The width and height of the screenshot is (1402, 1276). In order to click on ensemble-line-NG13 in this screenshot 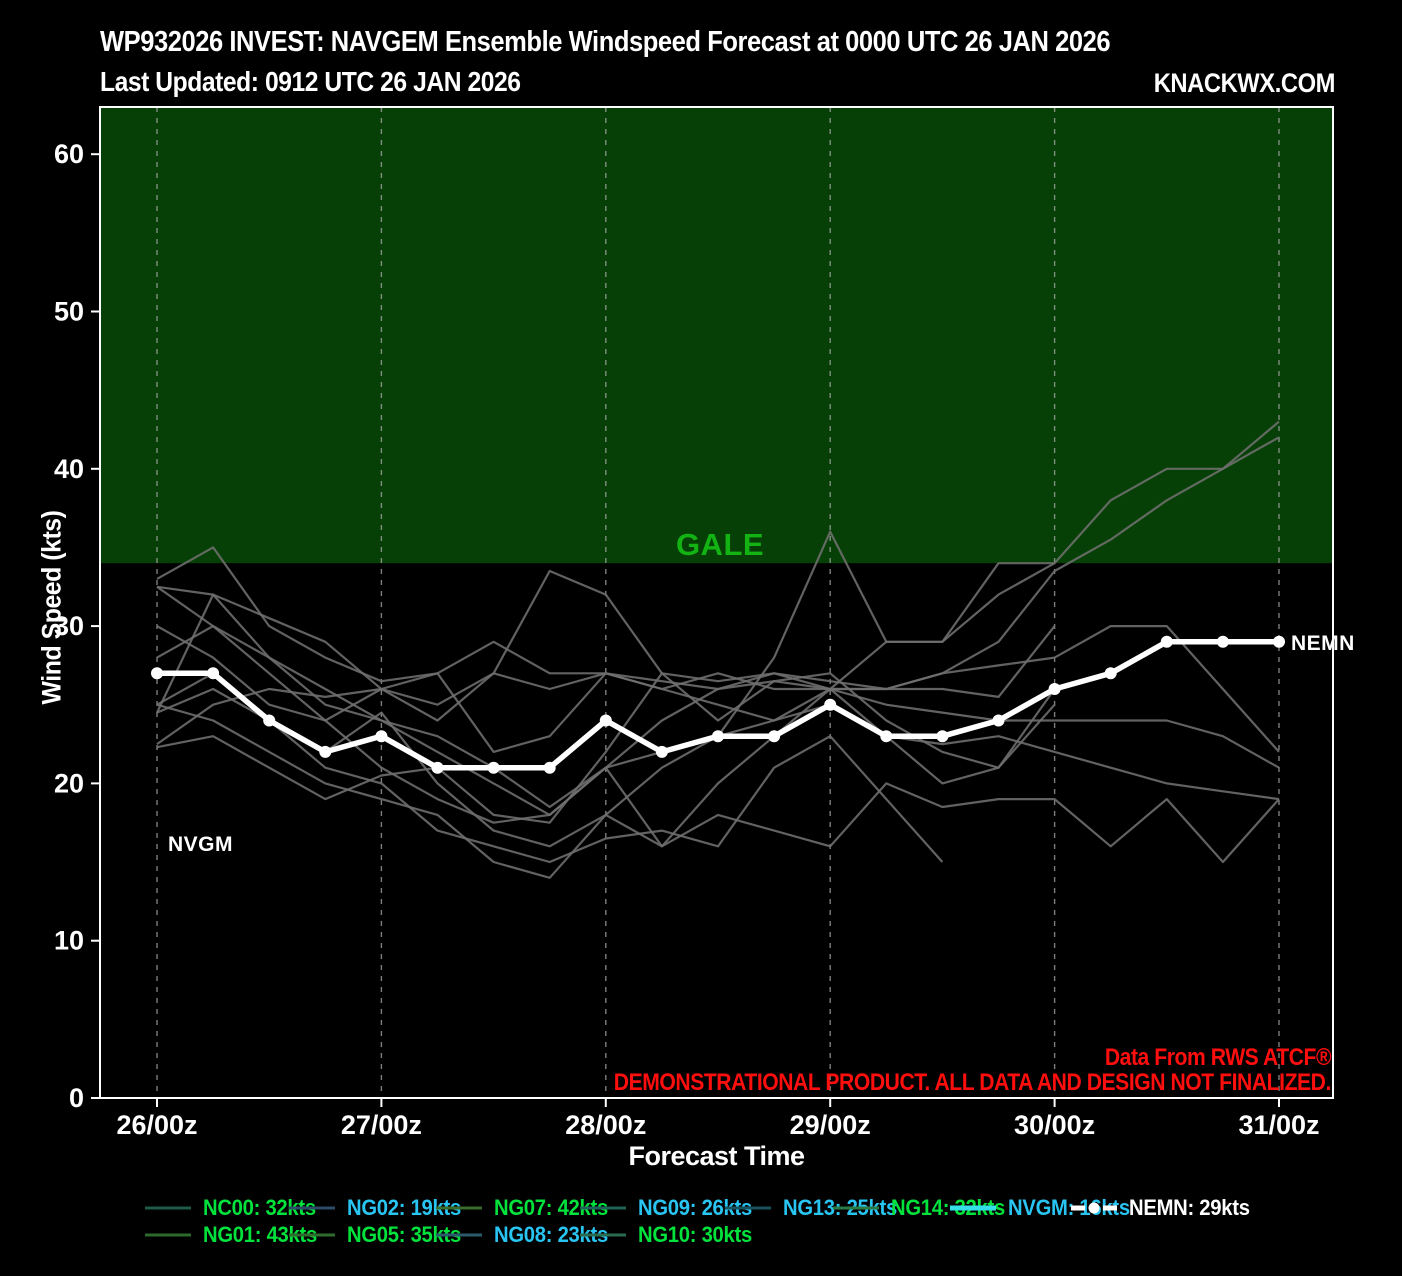, I will do `click(606, 717)`.